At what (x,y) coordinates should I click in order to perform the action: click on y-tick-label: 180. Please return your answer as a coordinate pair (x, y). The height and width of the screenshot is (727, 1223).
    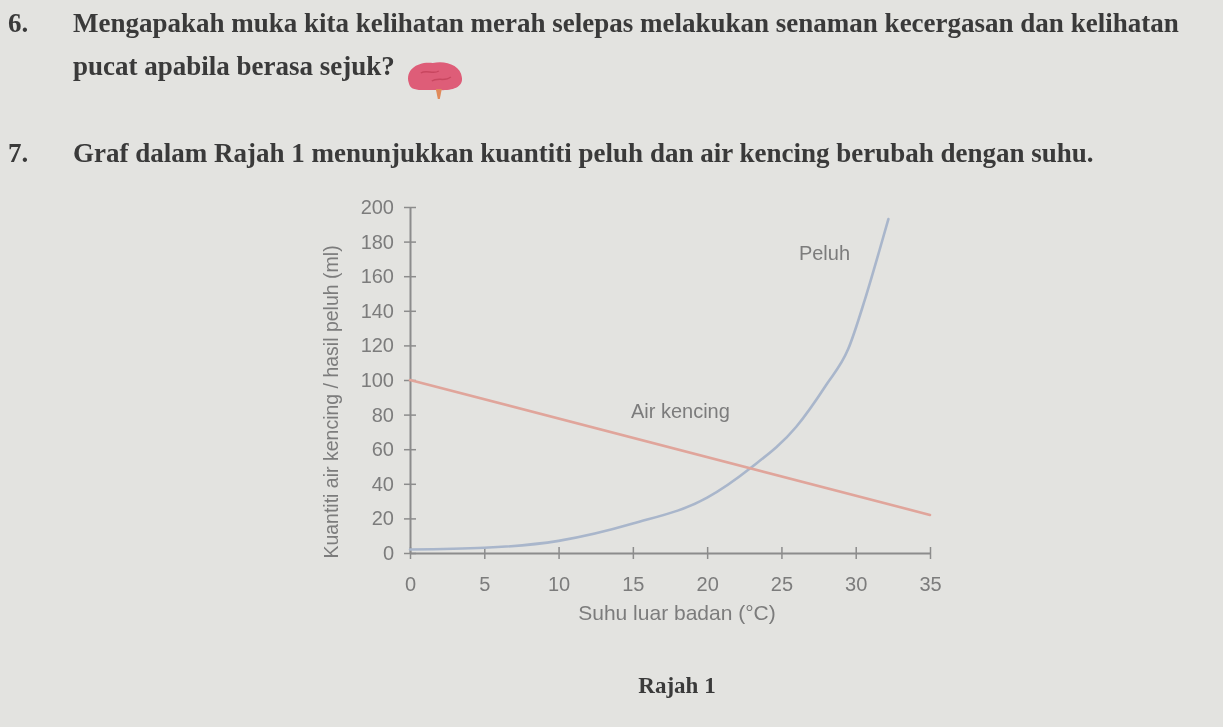
    Looking at the image, I should click on (377, 241).